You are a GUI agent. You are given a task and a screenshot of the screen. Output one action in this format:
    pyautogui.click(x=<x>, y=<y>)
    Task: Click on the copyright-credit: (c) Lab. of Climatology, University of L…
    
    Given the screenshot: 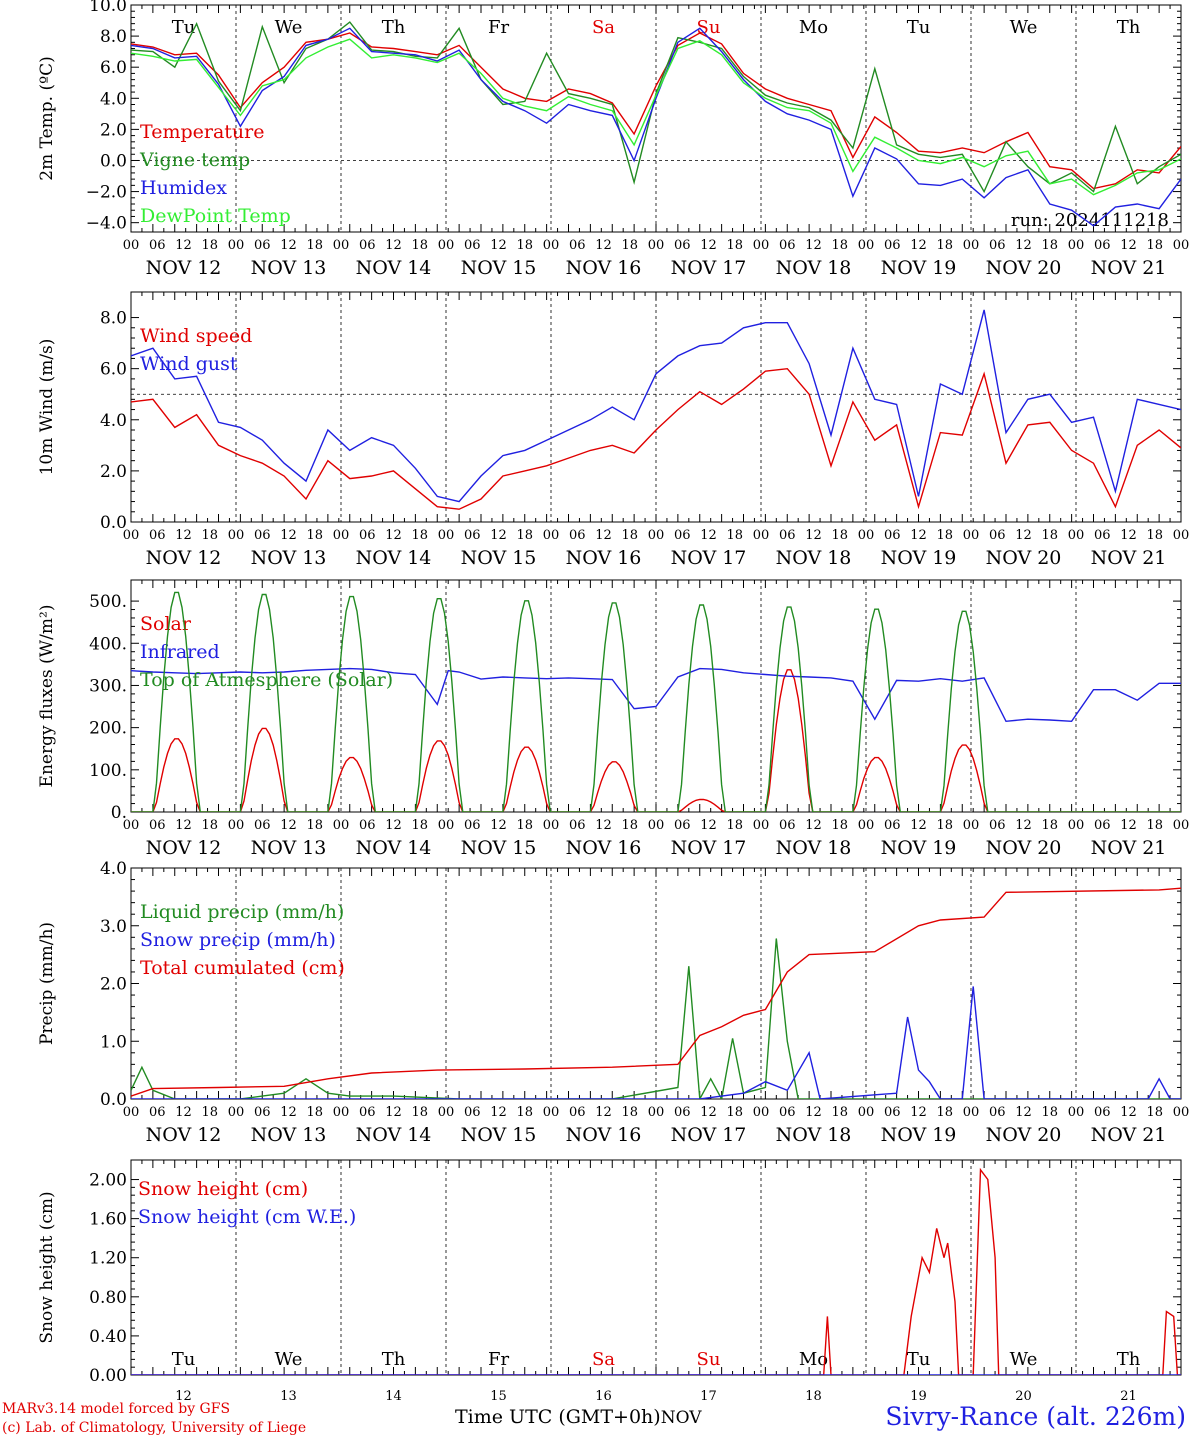 What is the action you would take?
    pyautogui.click(x=154, y=1428)
    